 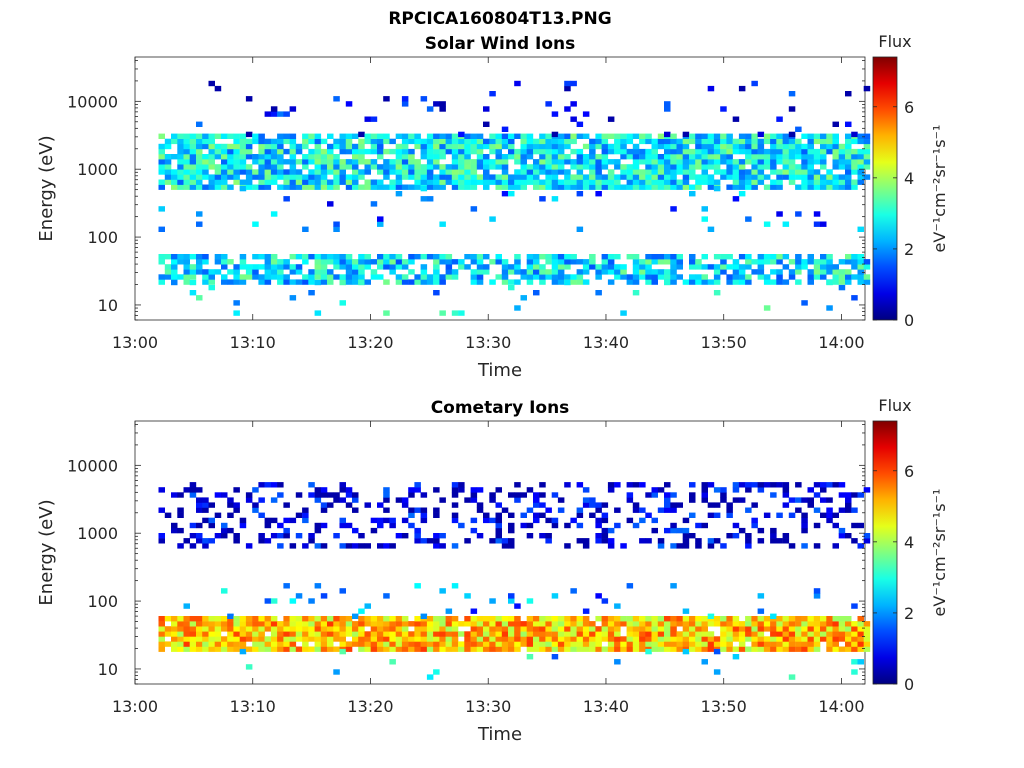 What do you see at coordinates (370, 706) in the screenshot?
I see `x-tick-label: 13:20` at bounding box center [370, 706].